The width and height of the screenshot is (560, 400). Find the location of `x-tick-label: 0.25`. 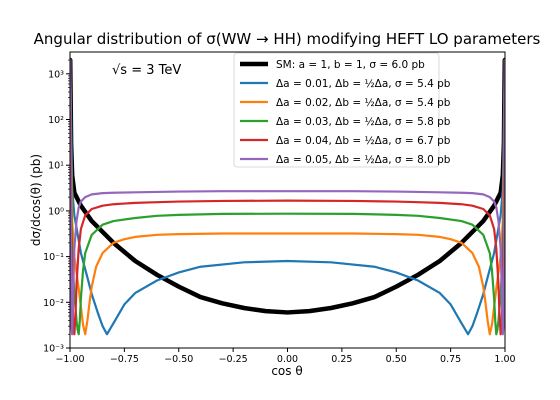

x-tick-label: 0.25 is located at coordinates (341, 359).